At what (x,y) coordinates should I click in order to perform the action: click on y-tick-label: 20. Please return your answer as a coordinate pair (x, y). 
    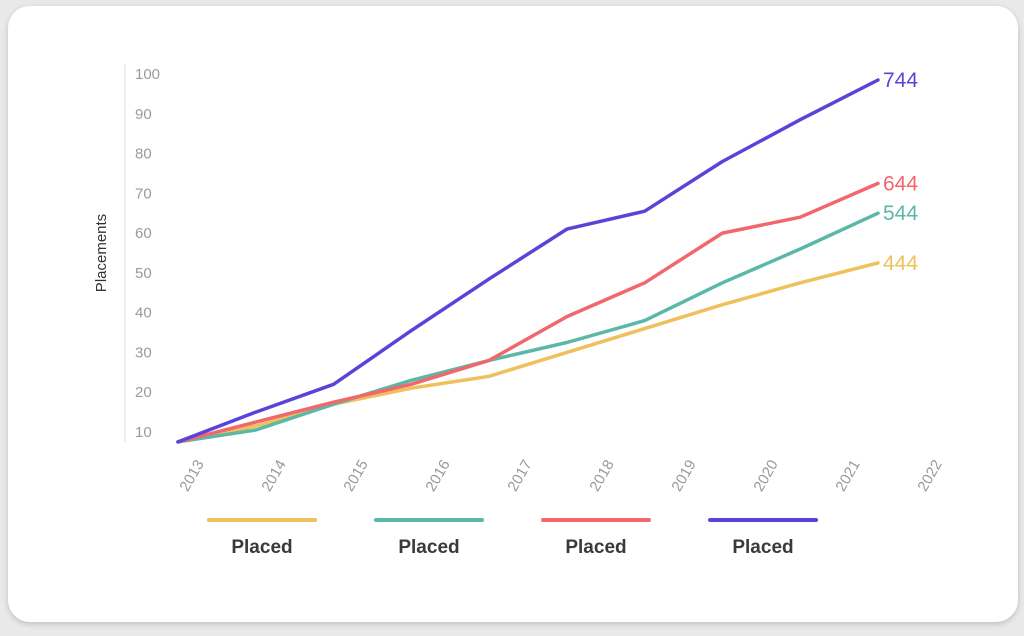
    Looking at the image, I should click on (143, 392).